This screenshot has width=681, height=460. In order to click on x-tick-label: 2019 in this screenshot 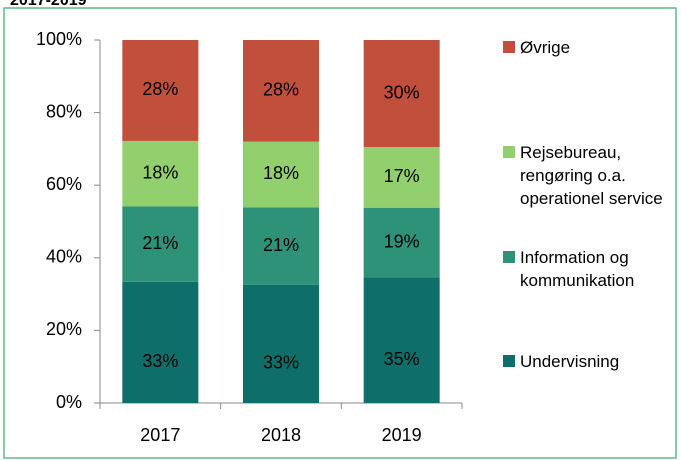, I will do `click(402, 435)`.